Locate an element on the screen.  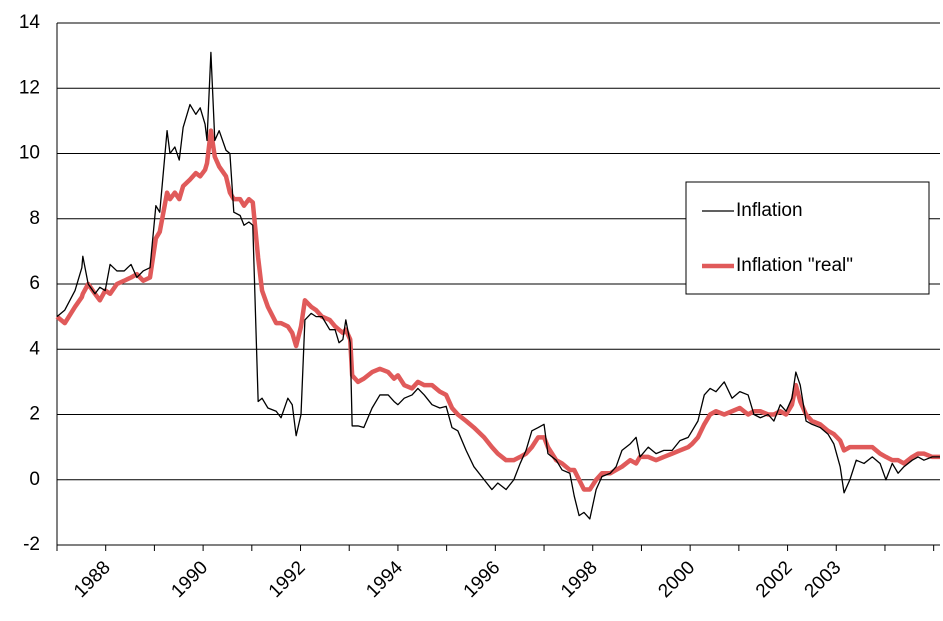
x-tick-label: 1994 is located at coordinates (384, 579).